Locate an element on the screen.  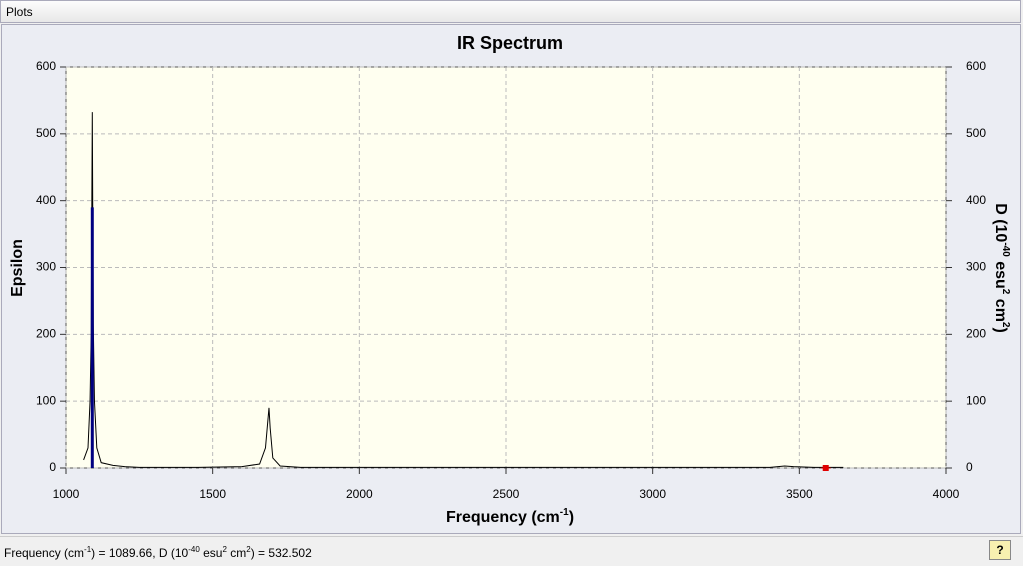
label-part: D (10 is located at coordinates (1000, 222).